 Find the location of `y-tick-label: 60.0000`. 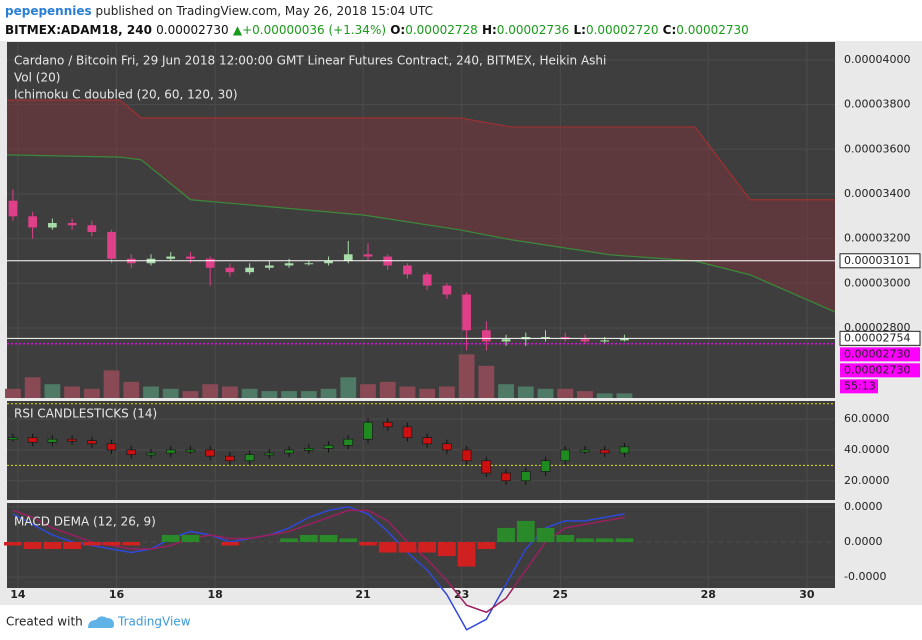

y-tick-label: 60.0000 is located at coordinates (867, 418).